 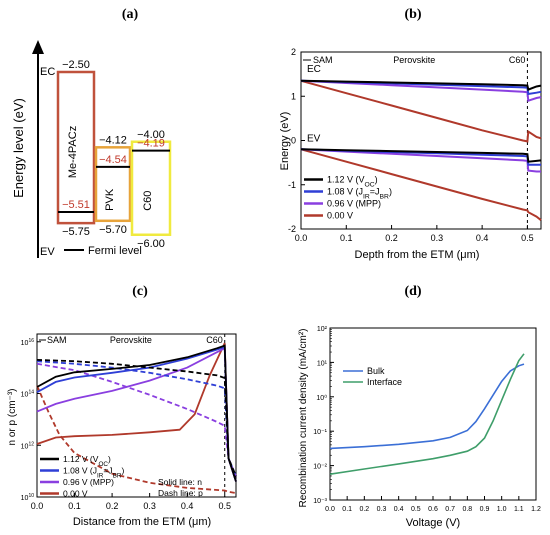 What do you see at coordinates (88, 482) in the screenshot?
I see `panel-c-legend-label-2: 0.96 V (MPP)` at bounding box center [88, 482].